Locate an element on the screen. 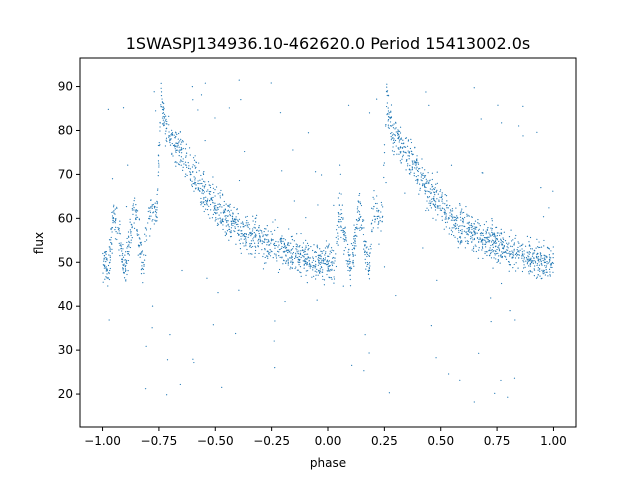 This screenshot has width=640, height=480. y-tick-label: 60 is located at coordinates (65, 218).